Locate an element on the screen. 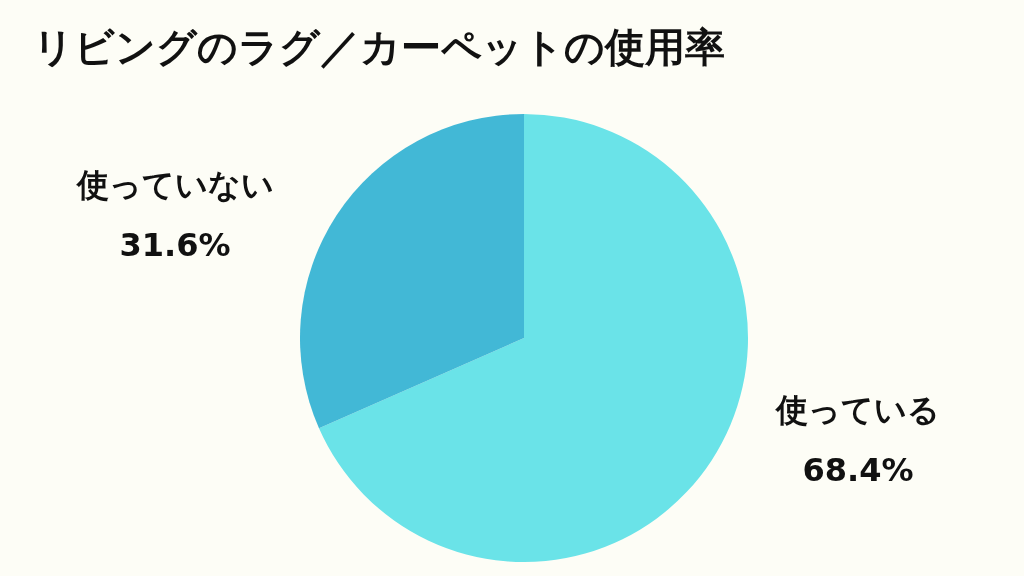 The image size is (1024, 576). data-label: 68.4% is located at coordinates (858, 470).